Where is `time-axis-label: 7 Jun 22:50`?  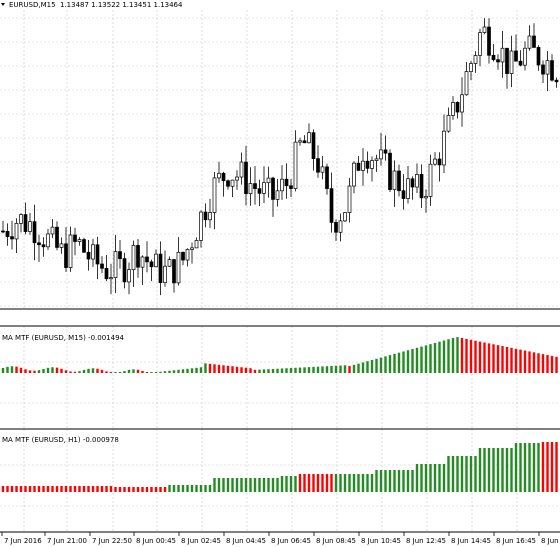
time-axis-label: 7 Jun 22:50 is located at coordinates (112, 541).